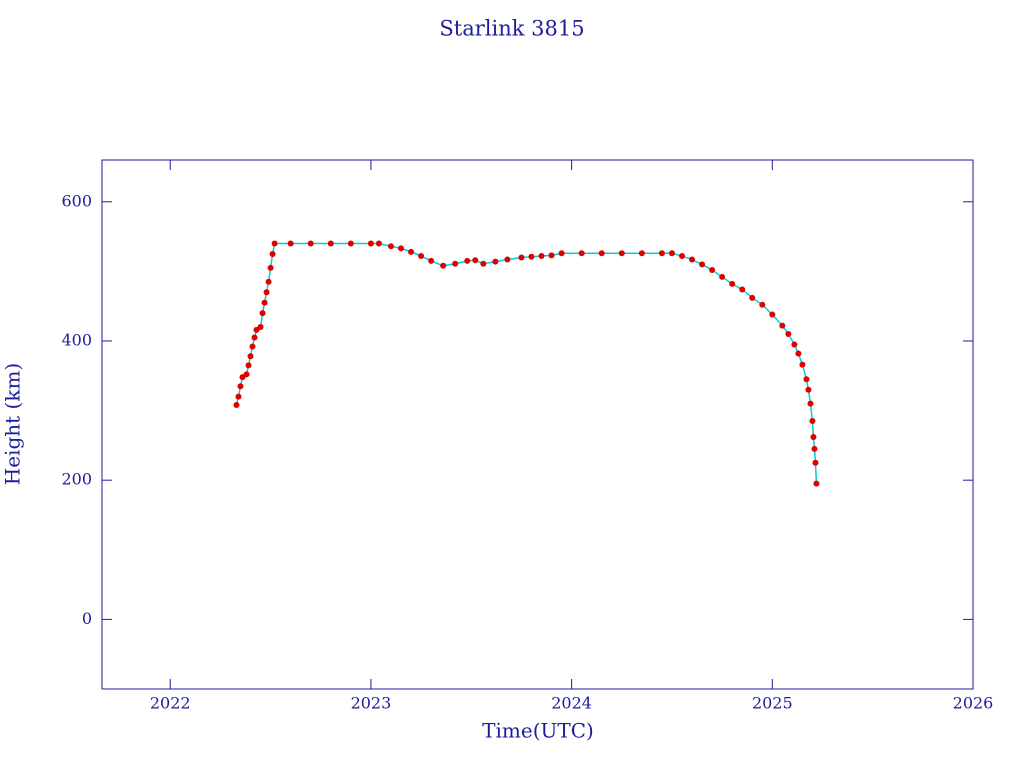 This screenshot has width=1024, height=768. I want to click on x-tick-label: 2023, so click(371, 703).